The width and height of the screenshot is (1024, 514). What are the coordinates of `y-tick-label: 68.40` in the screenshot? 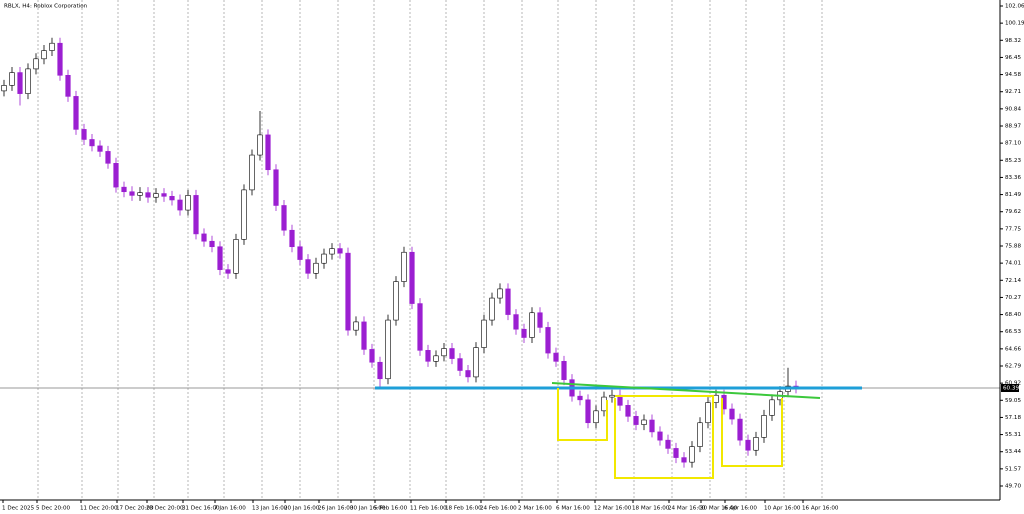 It's located at (1013, 315).